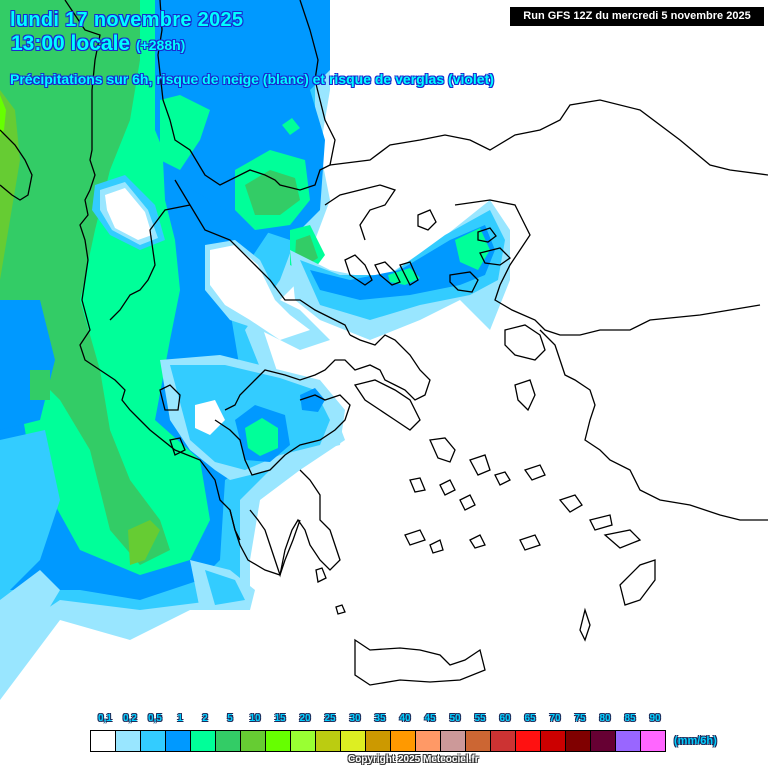 This screenshot has height=768, width=768. What do you see at coordinates (255, 718) in the screenshot?
I see `legend-tick-label: 10` at bounding box center [255, 718].